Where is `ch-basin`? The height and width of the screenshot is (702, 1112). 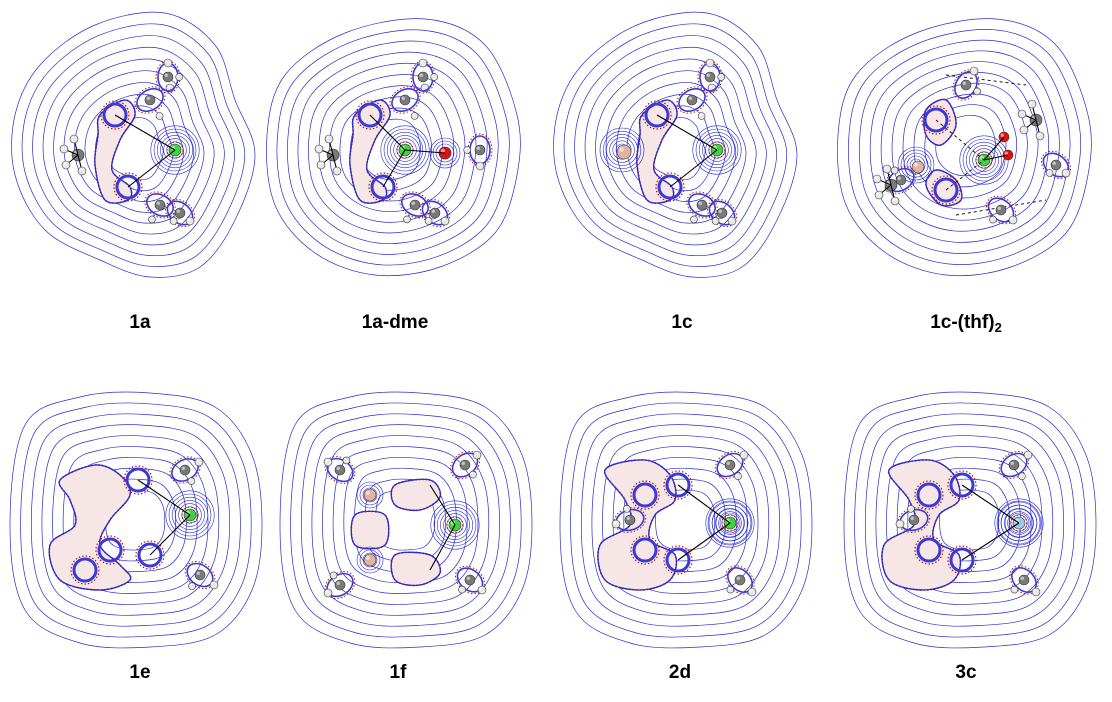 ch-basin is located at coordinates (150, 100).